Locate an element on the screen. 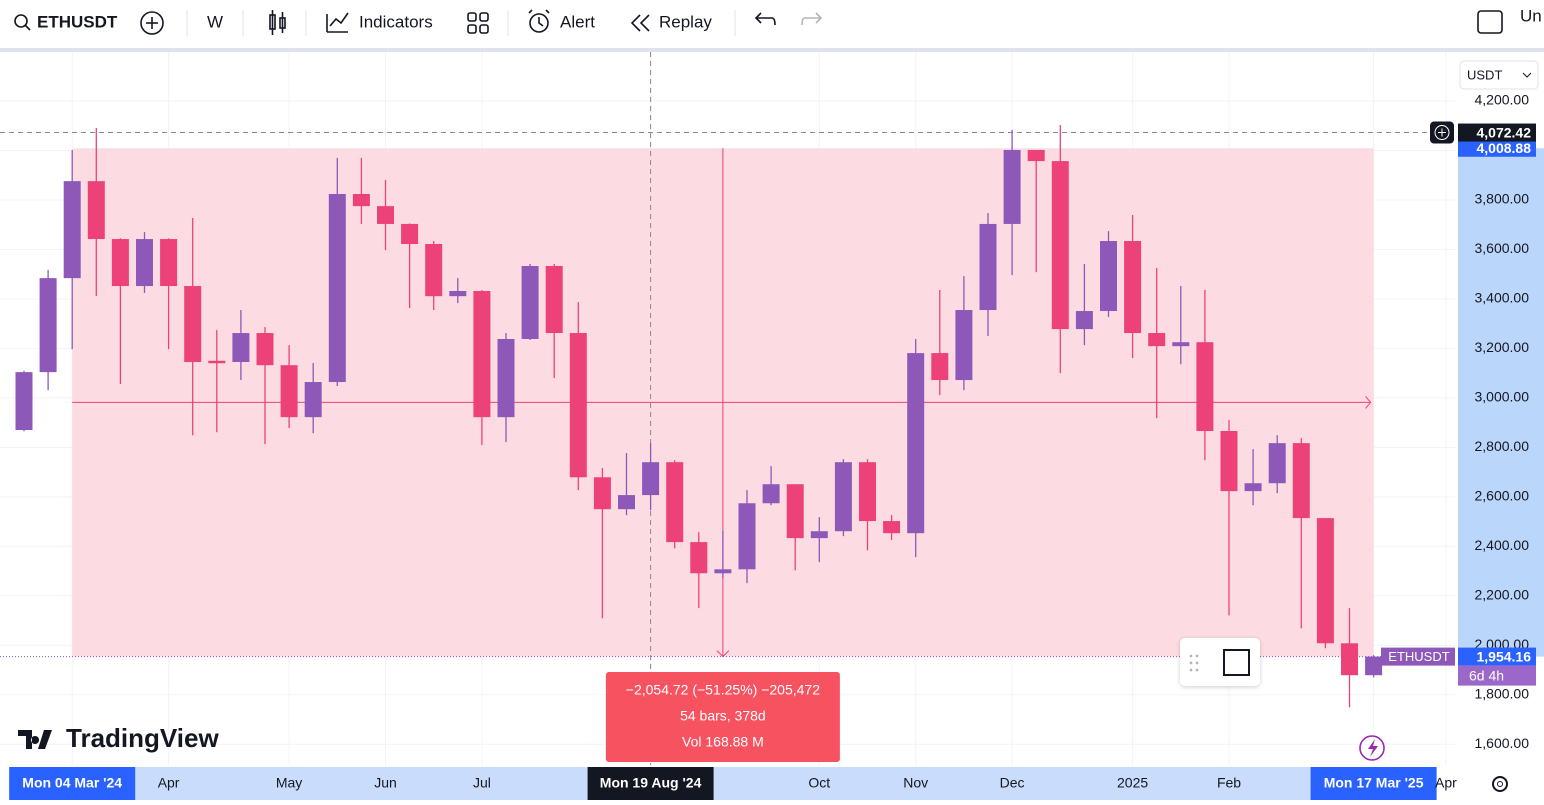  current-price: 1,954.16 is located at coordinates (1504, 656).